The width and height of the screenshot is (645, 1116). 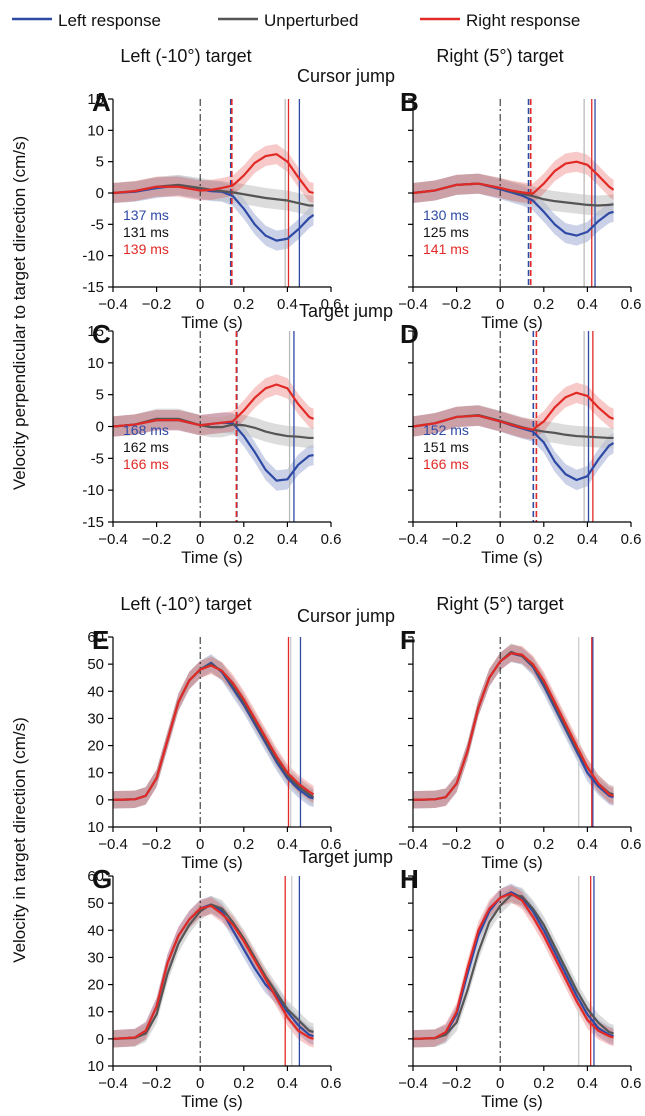 I want to click on x-tick-label-c: 0.6, so click(x=331, y=539).